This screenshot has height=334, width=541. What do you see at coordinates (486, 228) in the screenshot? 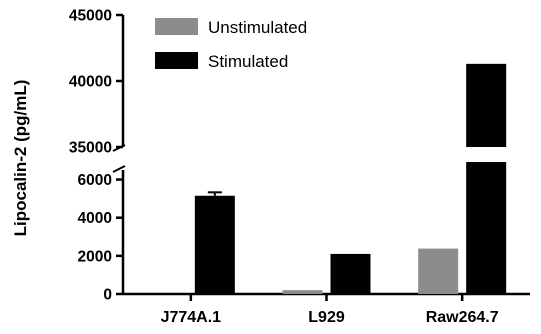
I see `bar-stimulated-raw2647-lower` at bounding box center [486, 228].